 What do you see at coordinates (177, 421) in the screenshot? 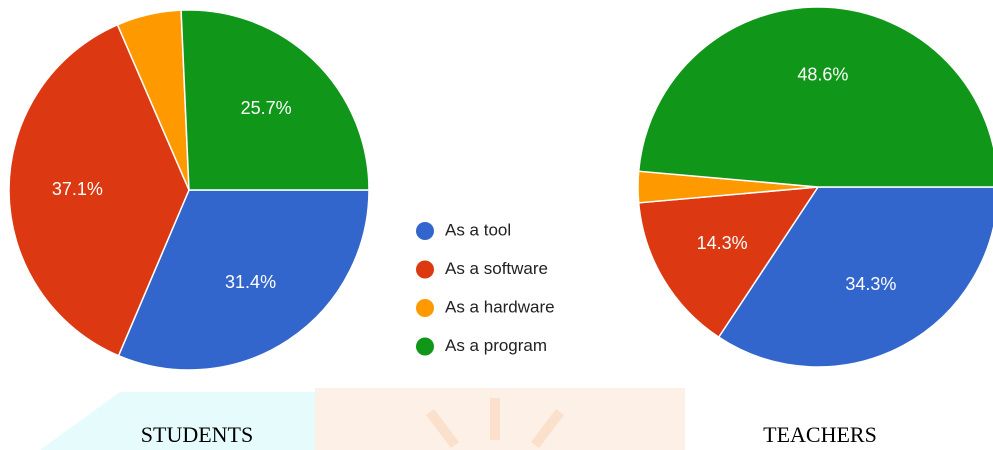
I see `background-shape` at bounding box center [177, 421].